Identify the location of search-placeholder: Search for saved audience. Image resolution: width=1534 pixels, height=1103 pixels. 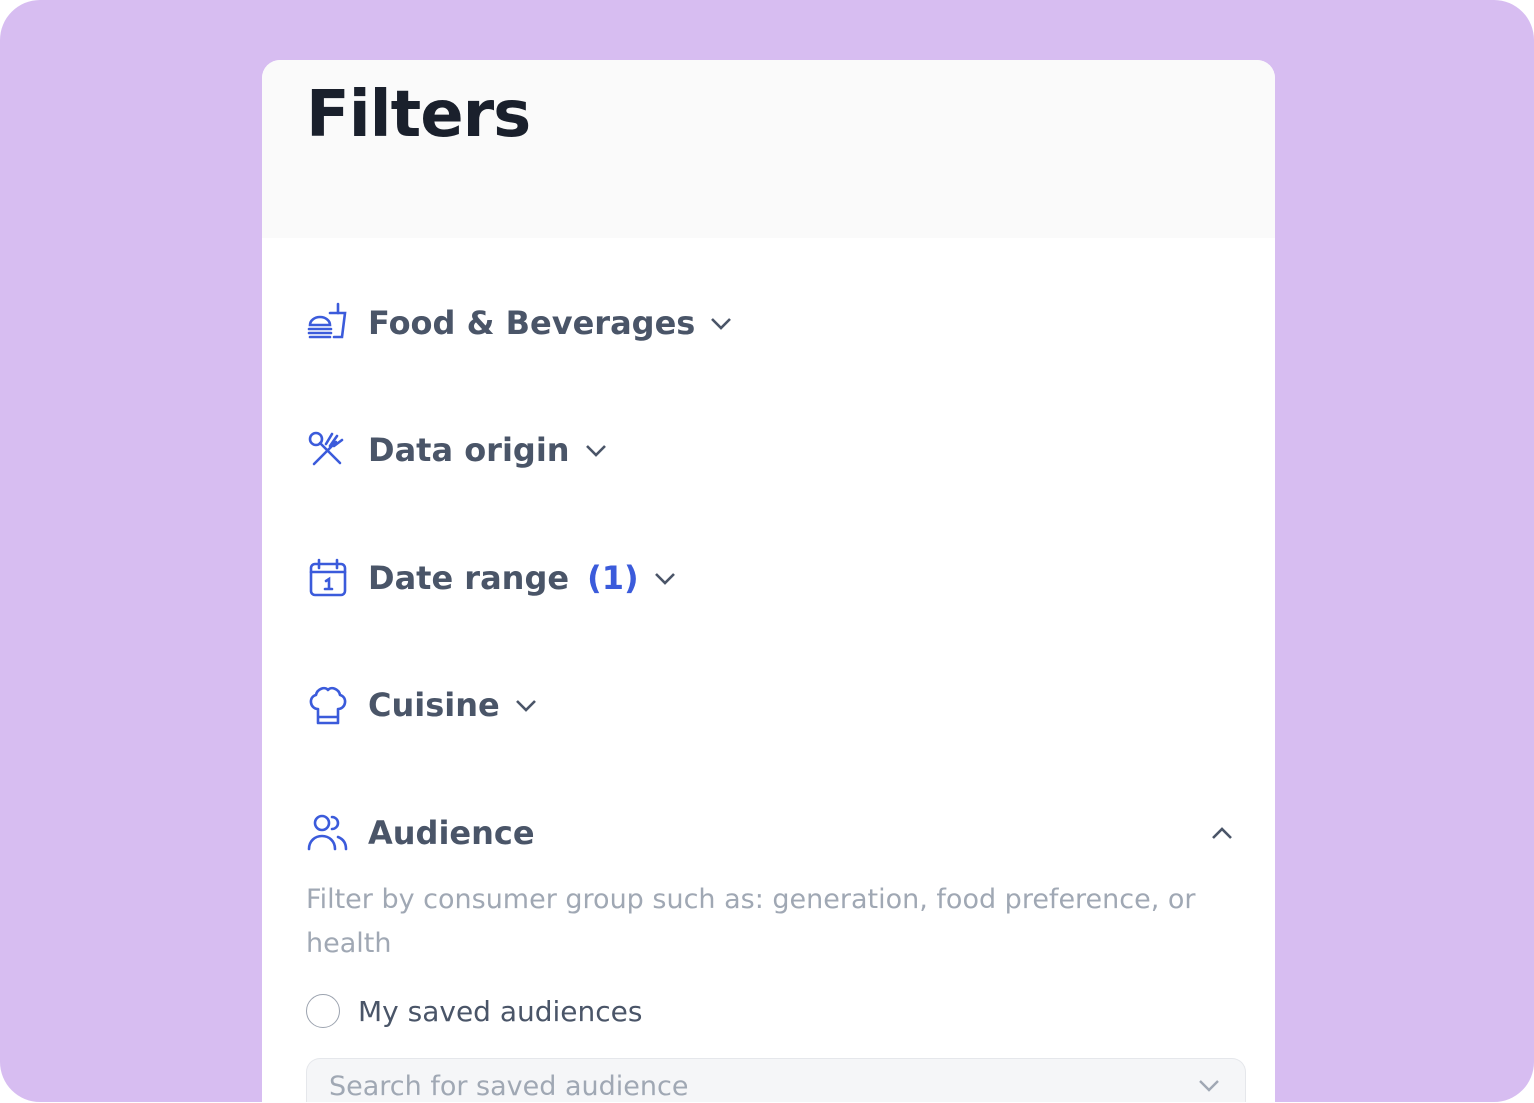
(509, 1086).